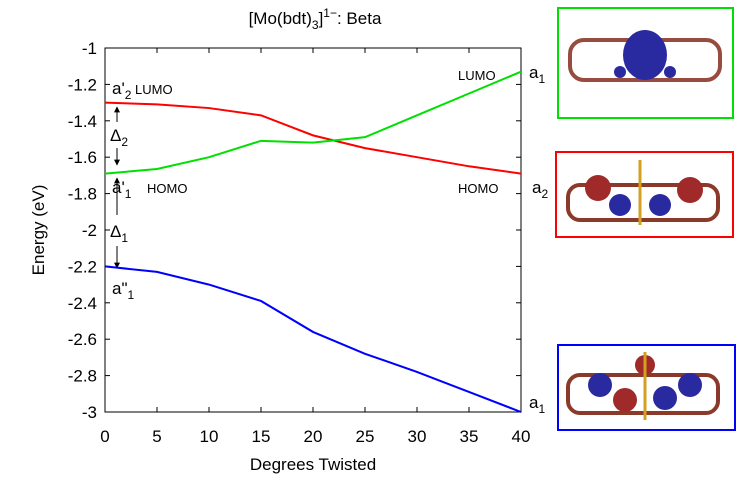 This screenshot has height=486, width=750. What do you see at coordinates (119, 137) in the screenshot?
I see `annotation: Δ2` at bounding box center [119, 137].